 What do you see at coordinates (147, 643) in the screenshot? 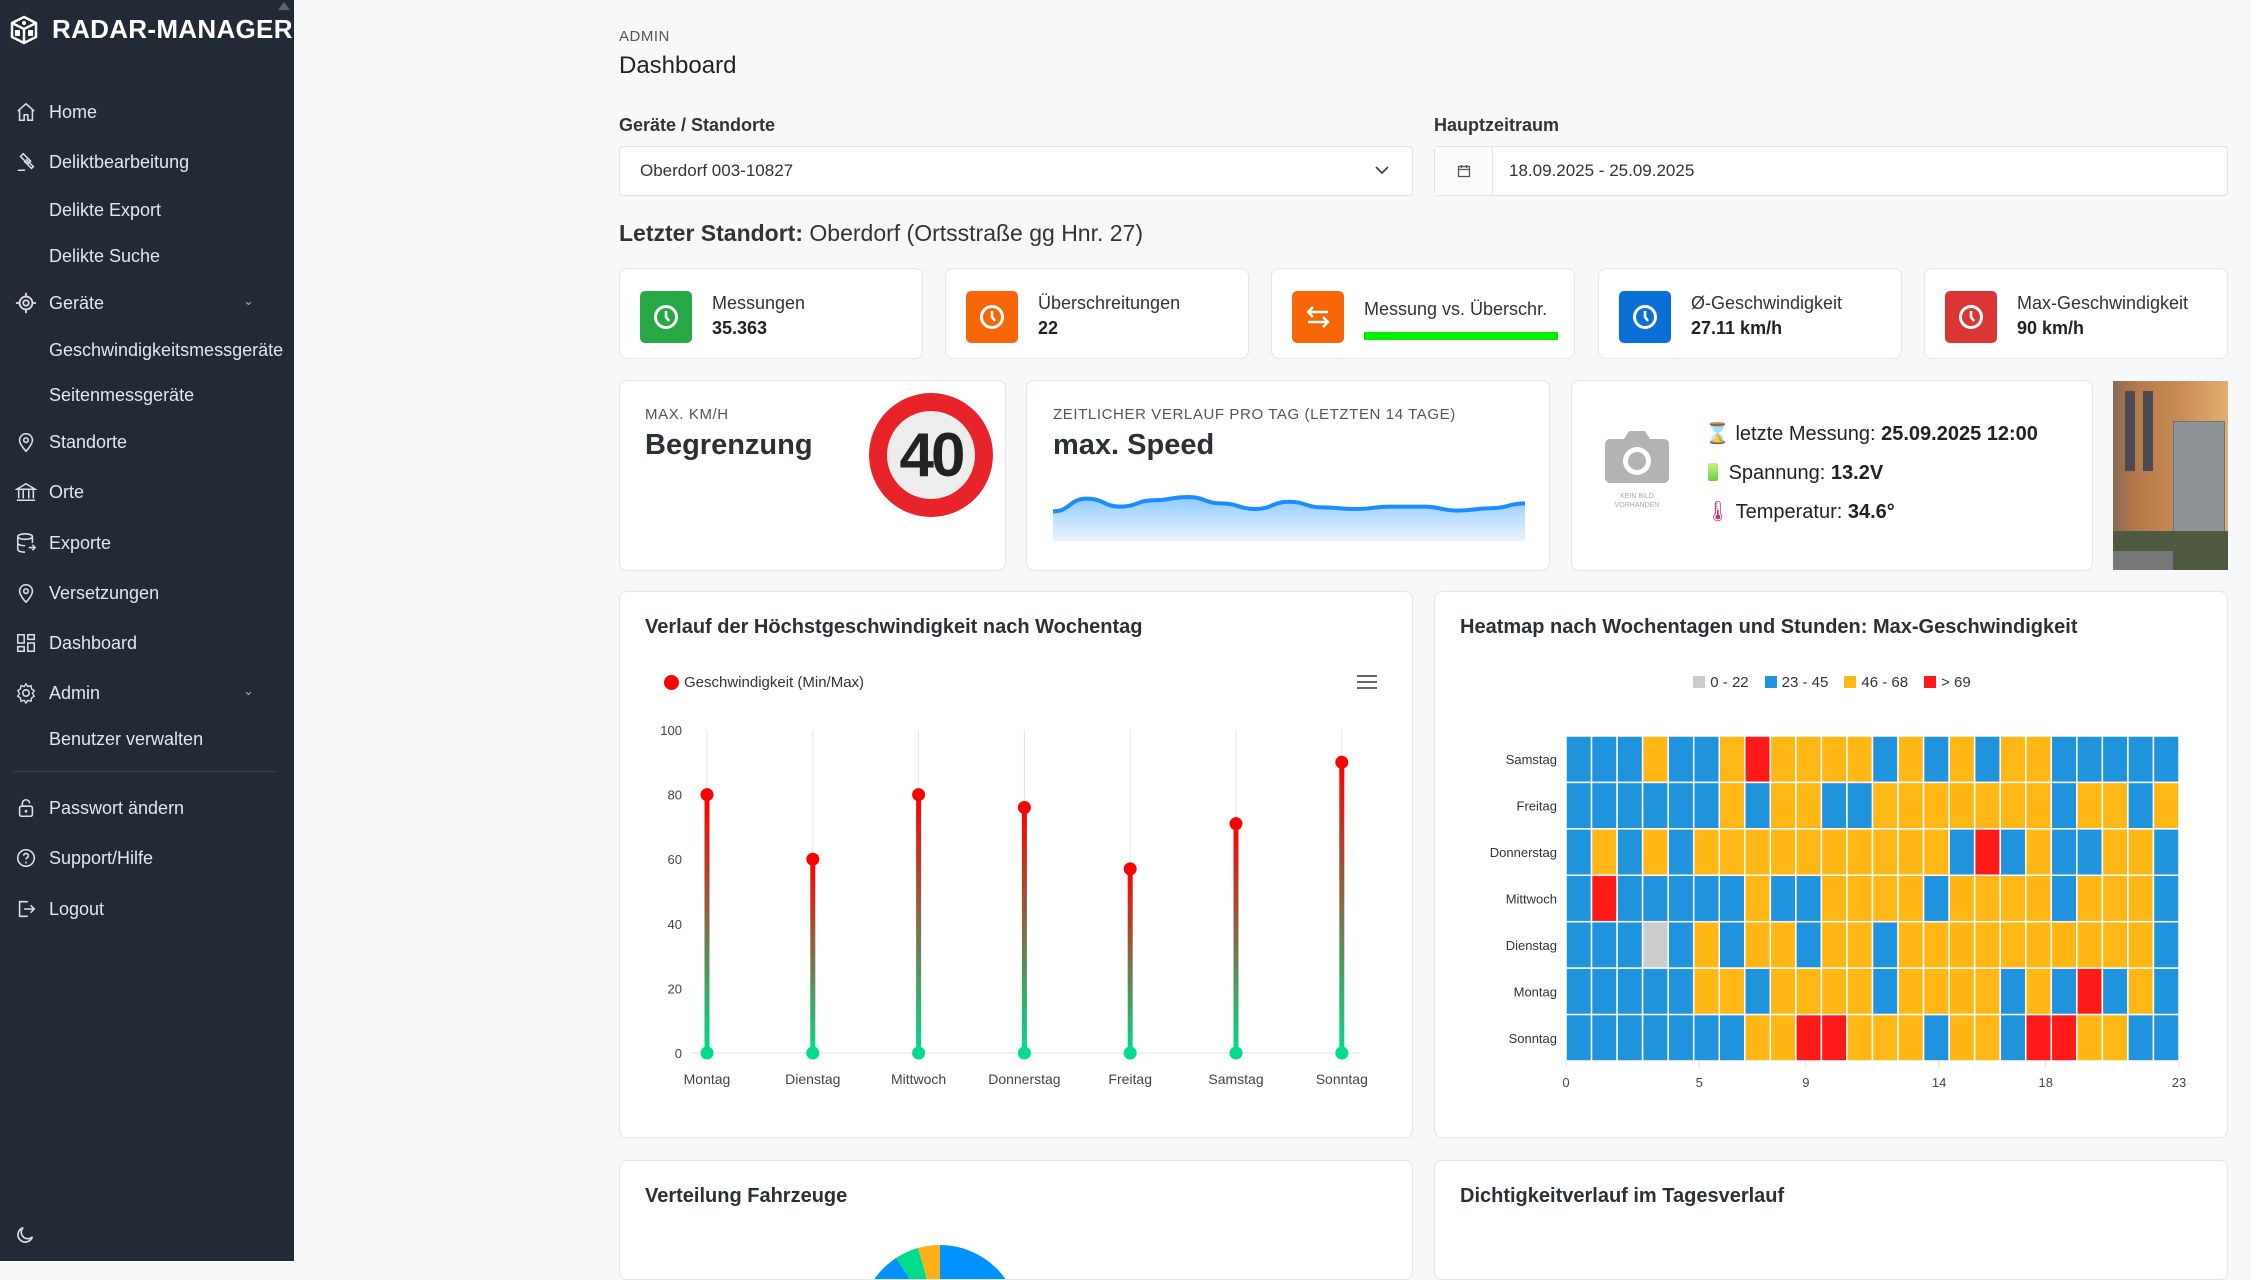
I see `sidebar-item-dashboard: Dashboard` at bounding box center [147, 643].